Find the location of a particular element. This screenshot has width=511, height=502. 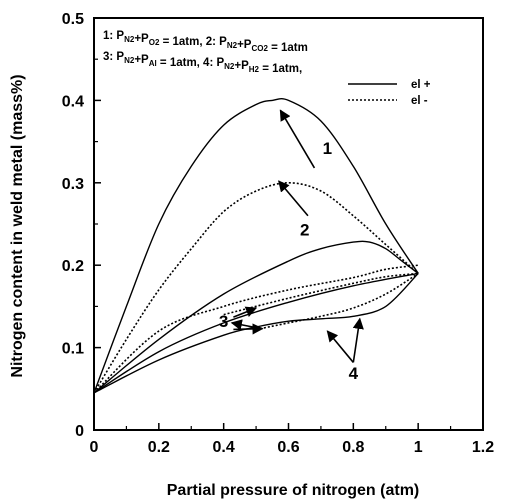

y-tick-label: 0.3 is located at coordinates (73, 184).